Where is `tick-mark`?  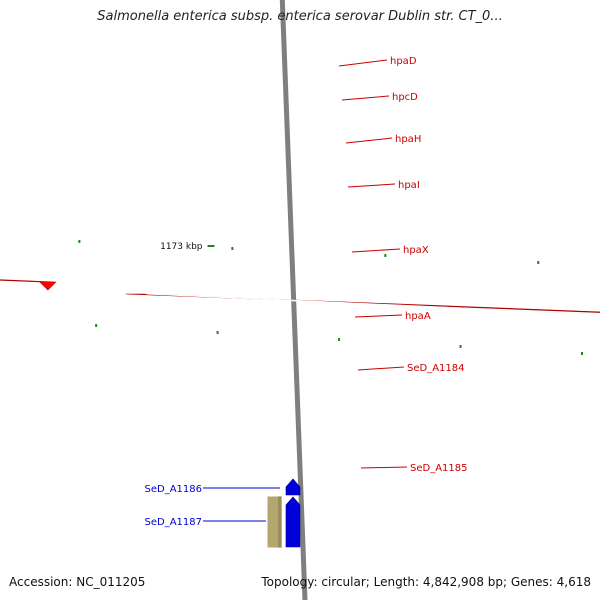 tick-mark is located at coordinates (211, 246).